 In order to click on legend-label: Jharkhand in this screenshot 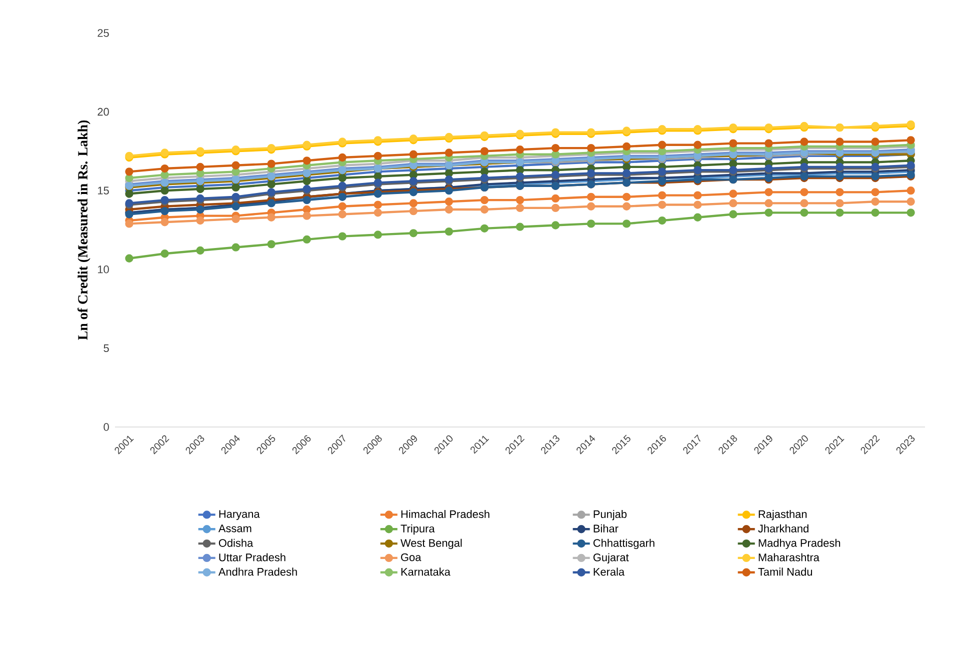, I will do `click(783, 528)`.